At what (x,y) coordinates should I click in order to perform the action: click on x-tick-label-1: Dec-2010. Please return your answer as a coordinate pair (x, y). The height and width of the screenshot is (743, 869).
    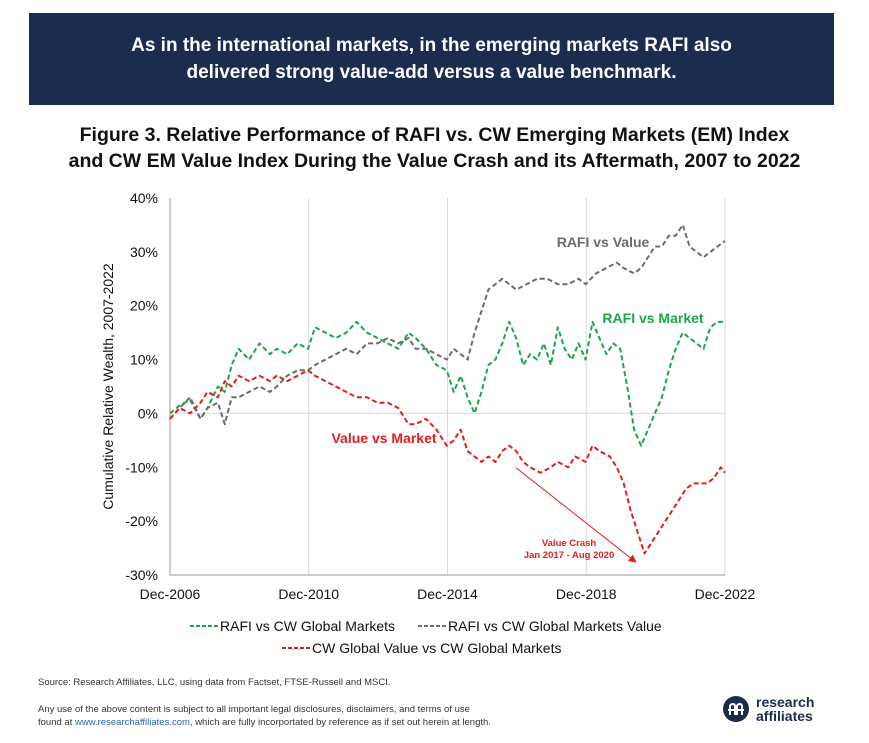
    Looking at the image, I should click on (308, 594).